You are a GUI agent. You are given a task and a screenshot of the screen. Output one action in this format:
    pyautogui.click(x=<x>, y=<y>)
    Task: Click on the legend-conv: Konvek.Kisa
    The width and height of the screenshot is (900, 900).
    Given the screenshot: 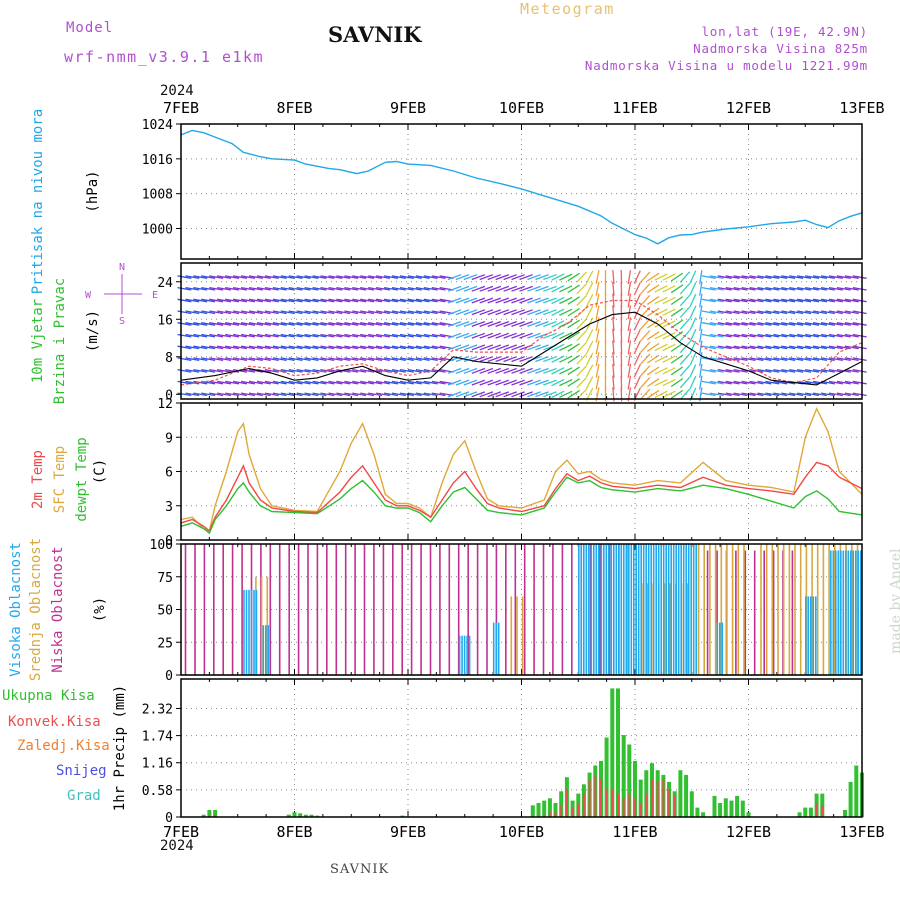 What is the action you would take?
    pyautogui.click(x=54, y=722)
    